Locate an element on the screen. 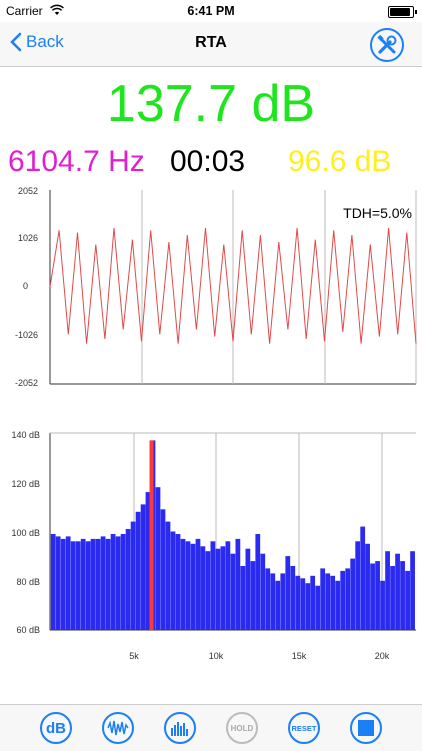 Image resolution: width=422 pixels, height=751 pixels. status-bar: Carrier 6:41 PM is located at coordinates (211, 11).